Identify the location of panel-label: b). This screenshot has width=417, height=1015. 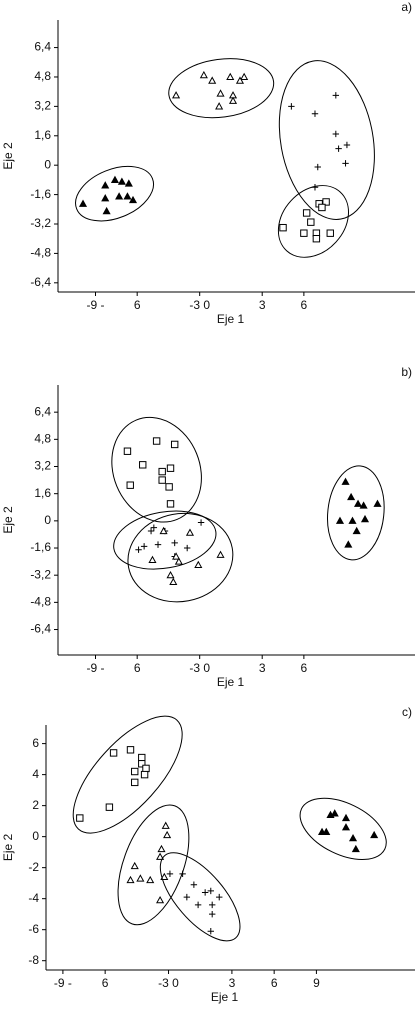
(406, 372).